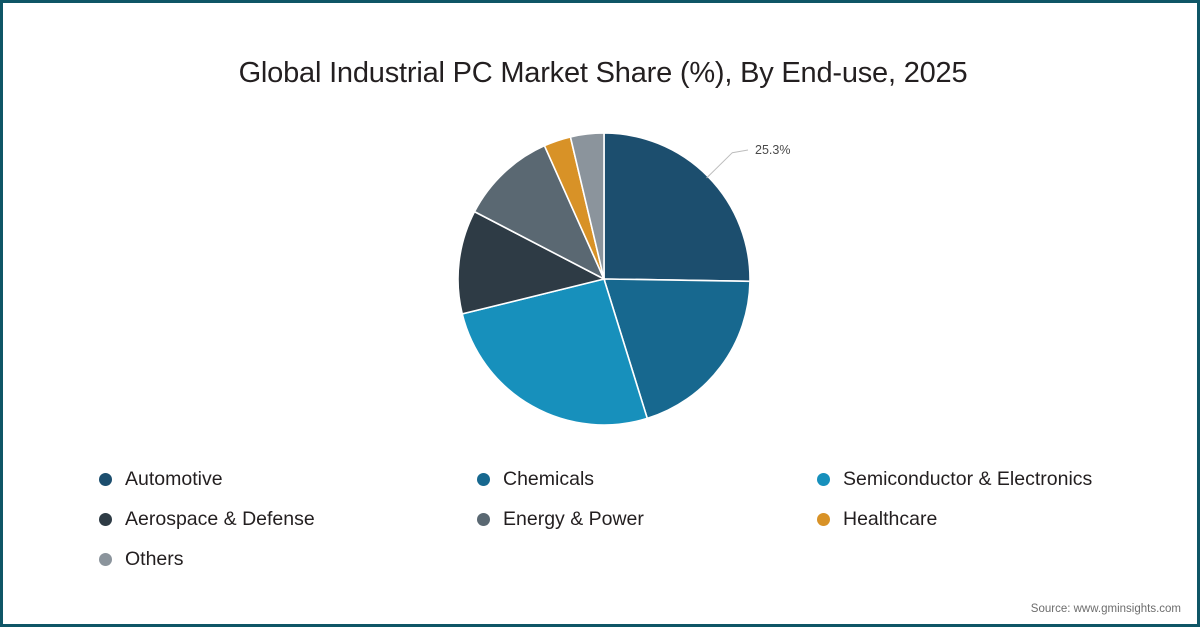  Describe the element at coordinates (987, 519) in the screenshot. I see `legend-item-healthcare: Healthcare` at that location.